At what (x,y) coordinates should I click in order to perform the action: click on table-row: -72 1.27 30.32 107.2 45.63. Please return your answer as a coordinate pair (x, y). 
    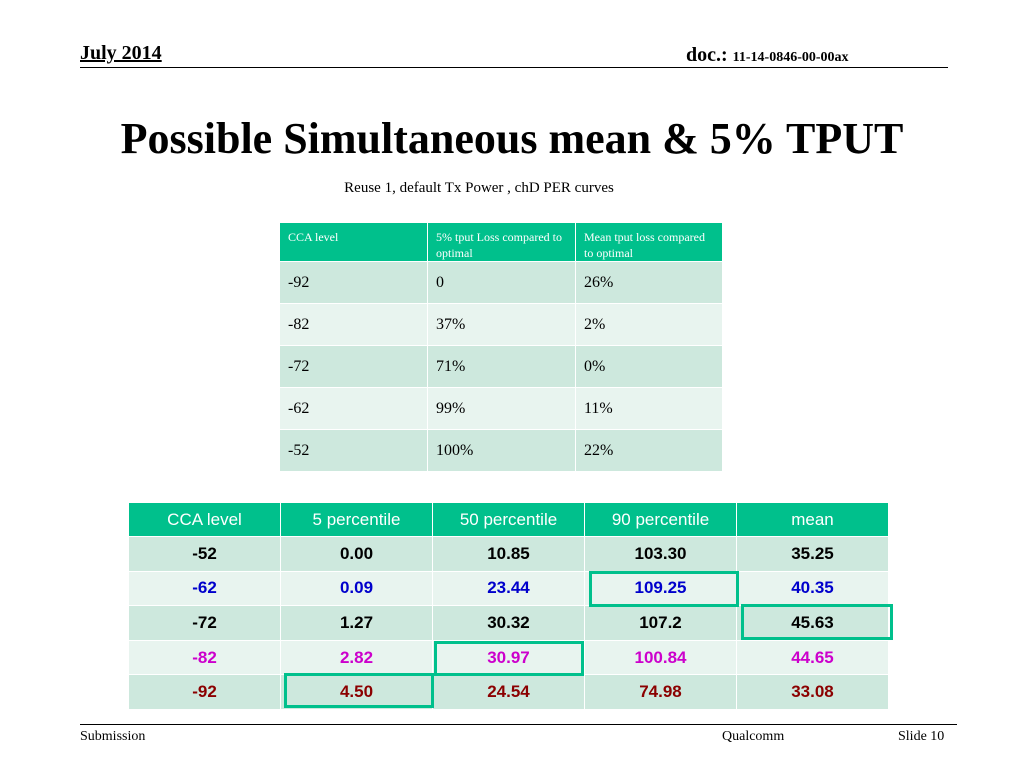
    Looking at the image, I should click on (508, 623).